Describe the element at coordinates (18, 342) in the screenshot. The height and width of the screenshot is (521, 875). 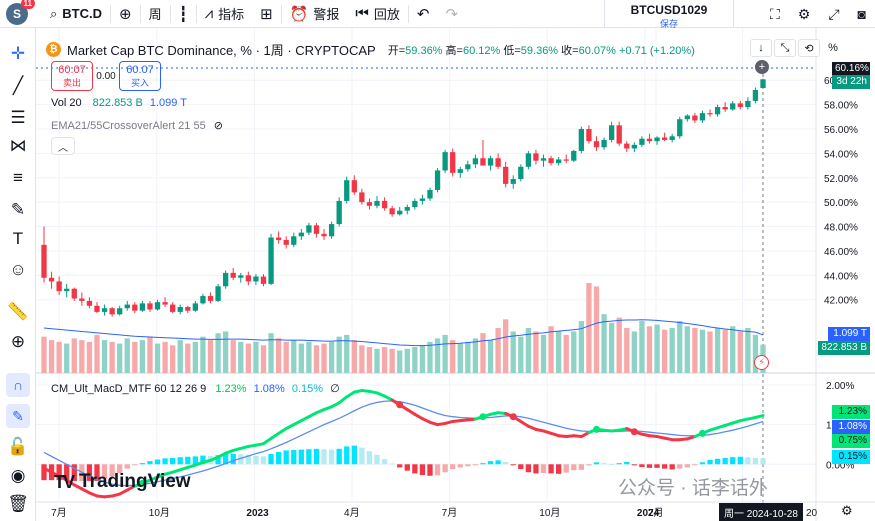
I see `zoom-tool: ⊕` at that location.